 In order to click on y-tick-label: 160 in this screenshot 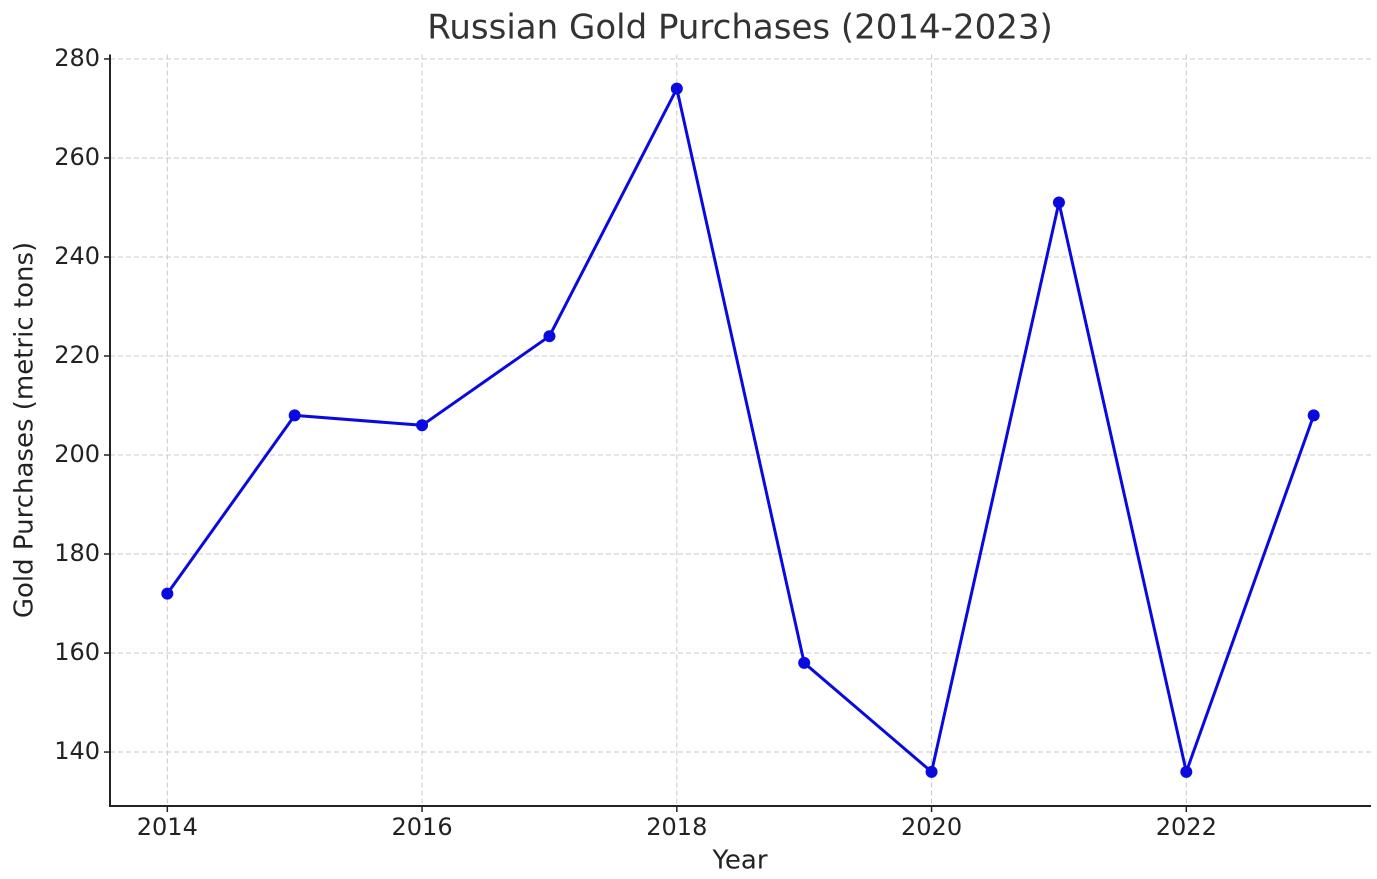, I will do `click(77, 652)`.